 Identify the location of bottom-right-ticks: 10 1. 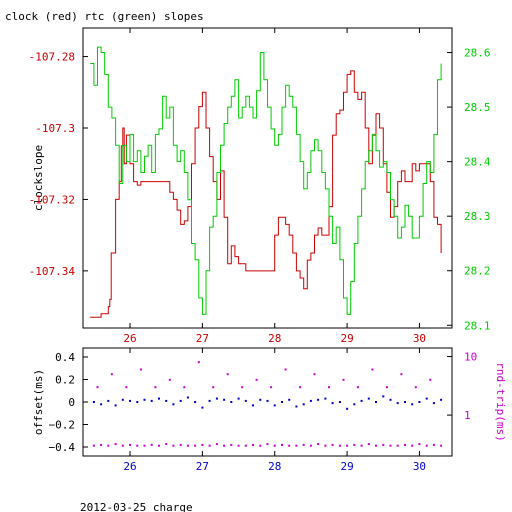
(462, 386).